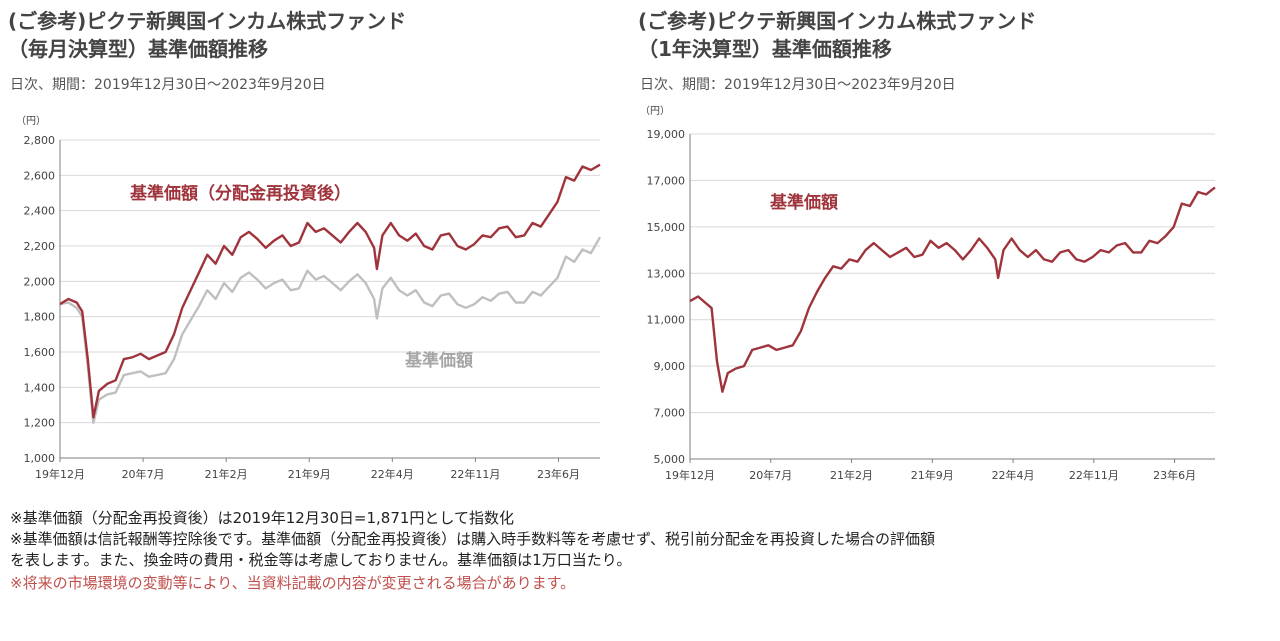 This screenshot has height=641, width=1280. What do you see at coordinates (138, 49) in the screenshot?
I see `left-chart-title-line2: （毎月決算型）基準価額推移` at bounding box center [138, 49].